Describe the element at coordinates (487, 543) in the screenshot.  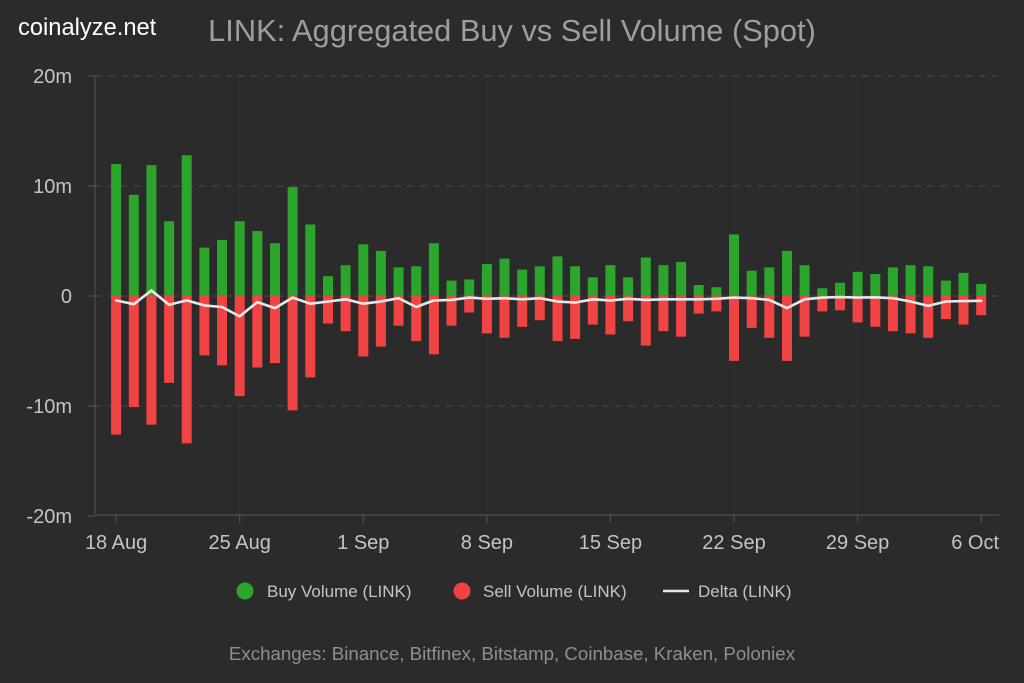
I see `svg-text: 8 Sep` at that location.